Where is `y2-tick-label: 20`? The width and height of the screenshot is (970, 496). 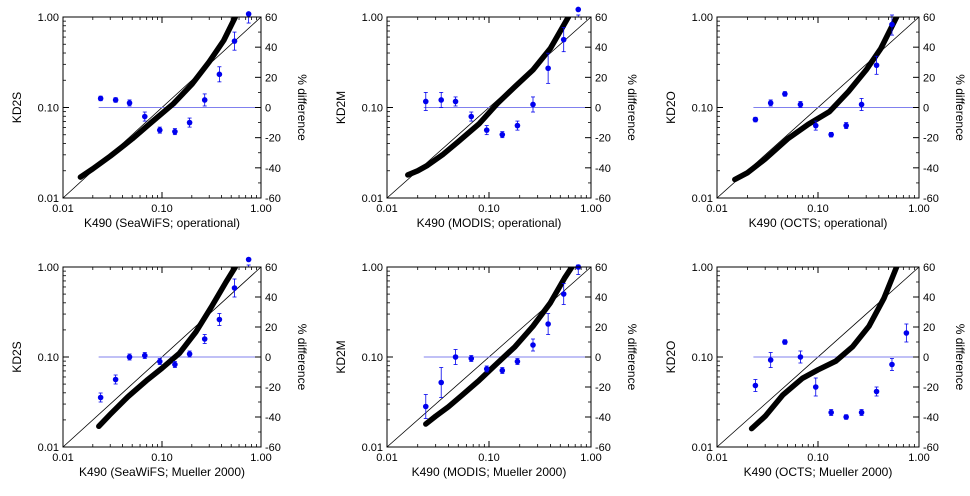 y2-tick-label: 20 is located at coordinates (929, 328).